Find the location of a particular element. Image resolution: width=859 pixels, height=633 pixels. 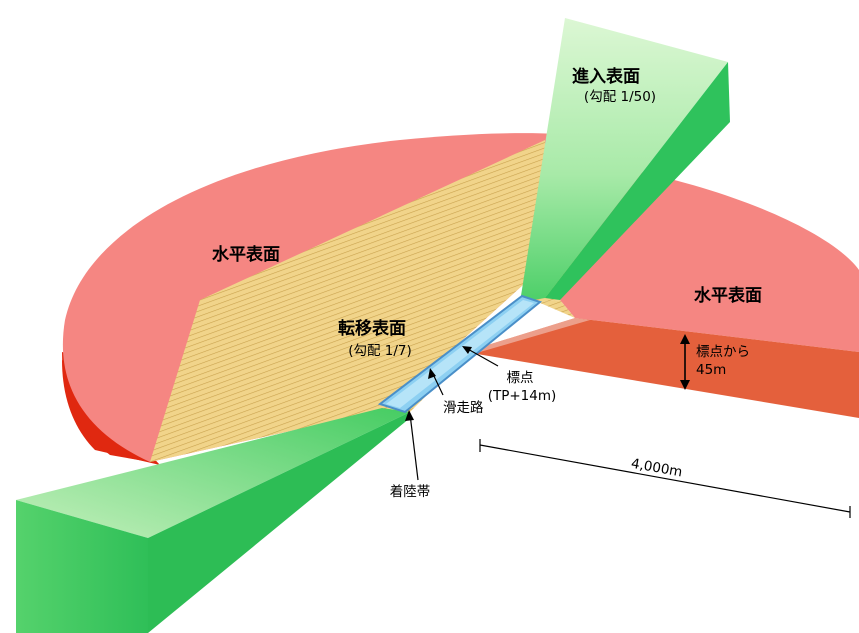

height-label-line1: 標点から is located at coordinates (723, 352).